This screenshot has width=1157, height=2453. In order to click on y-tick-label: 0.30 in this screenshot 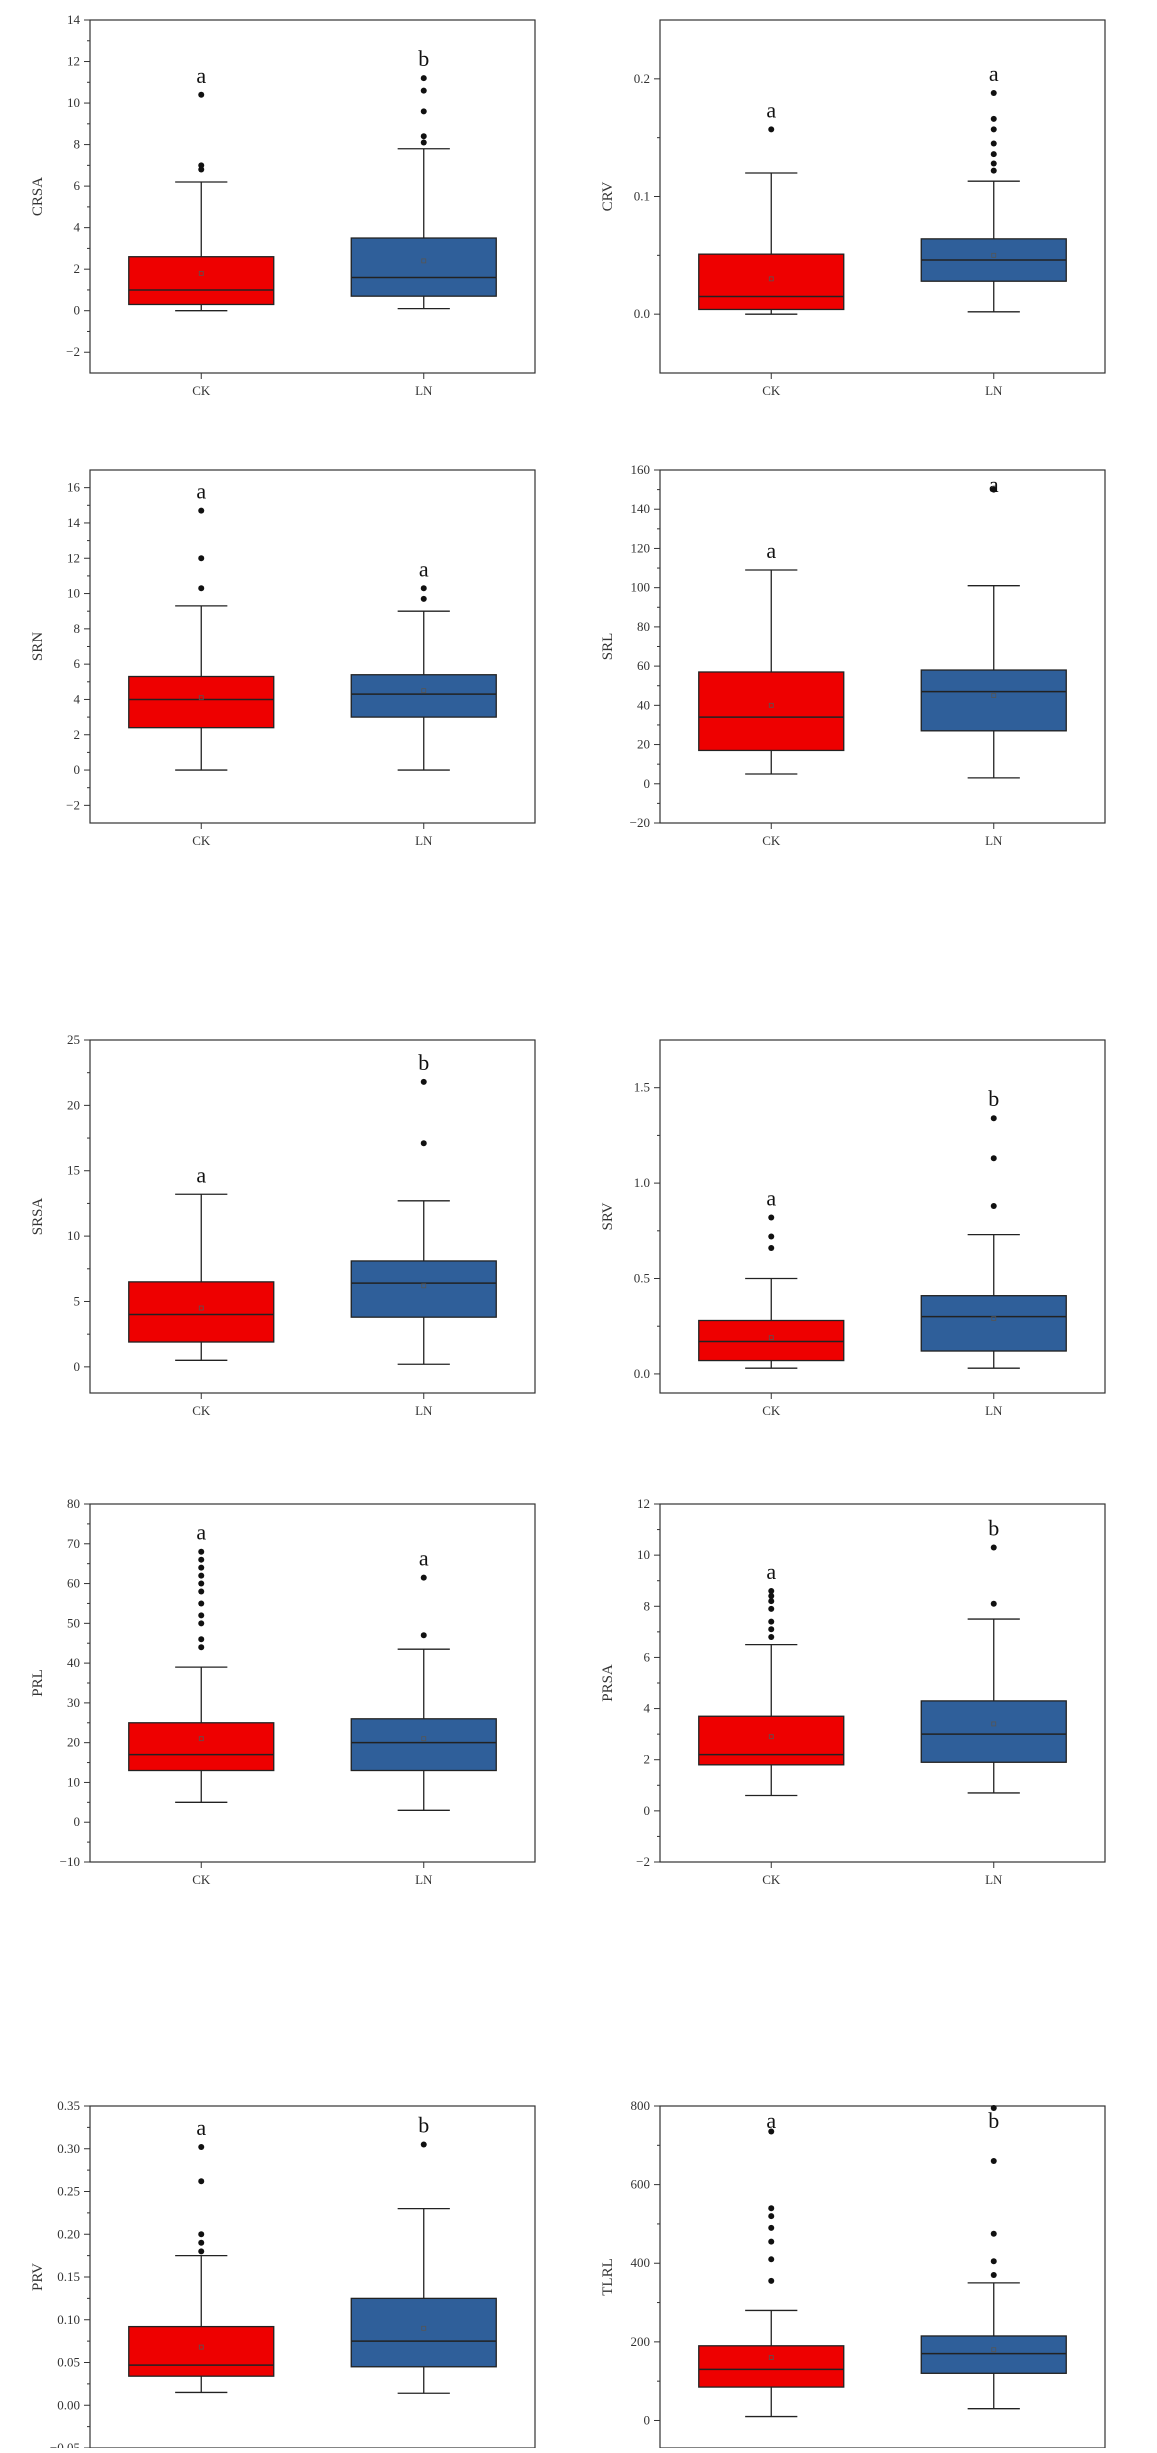, I will do `click(68, 2148)`.